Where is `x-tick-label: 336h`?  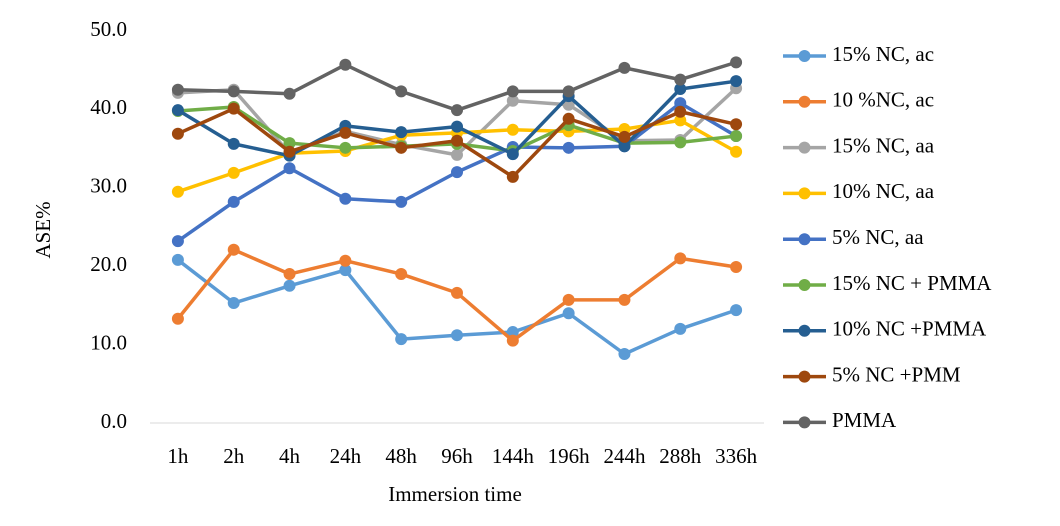 x-tick-label: 336h is located at coordinates (736, 456).